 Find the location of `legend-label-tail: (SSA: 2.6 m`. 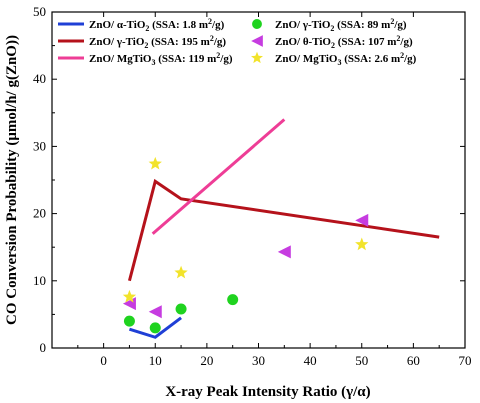

legend-label-tail: (SSA: 2.6 m is located at coordinates (370, 59).